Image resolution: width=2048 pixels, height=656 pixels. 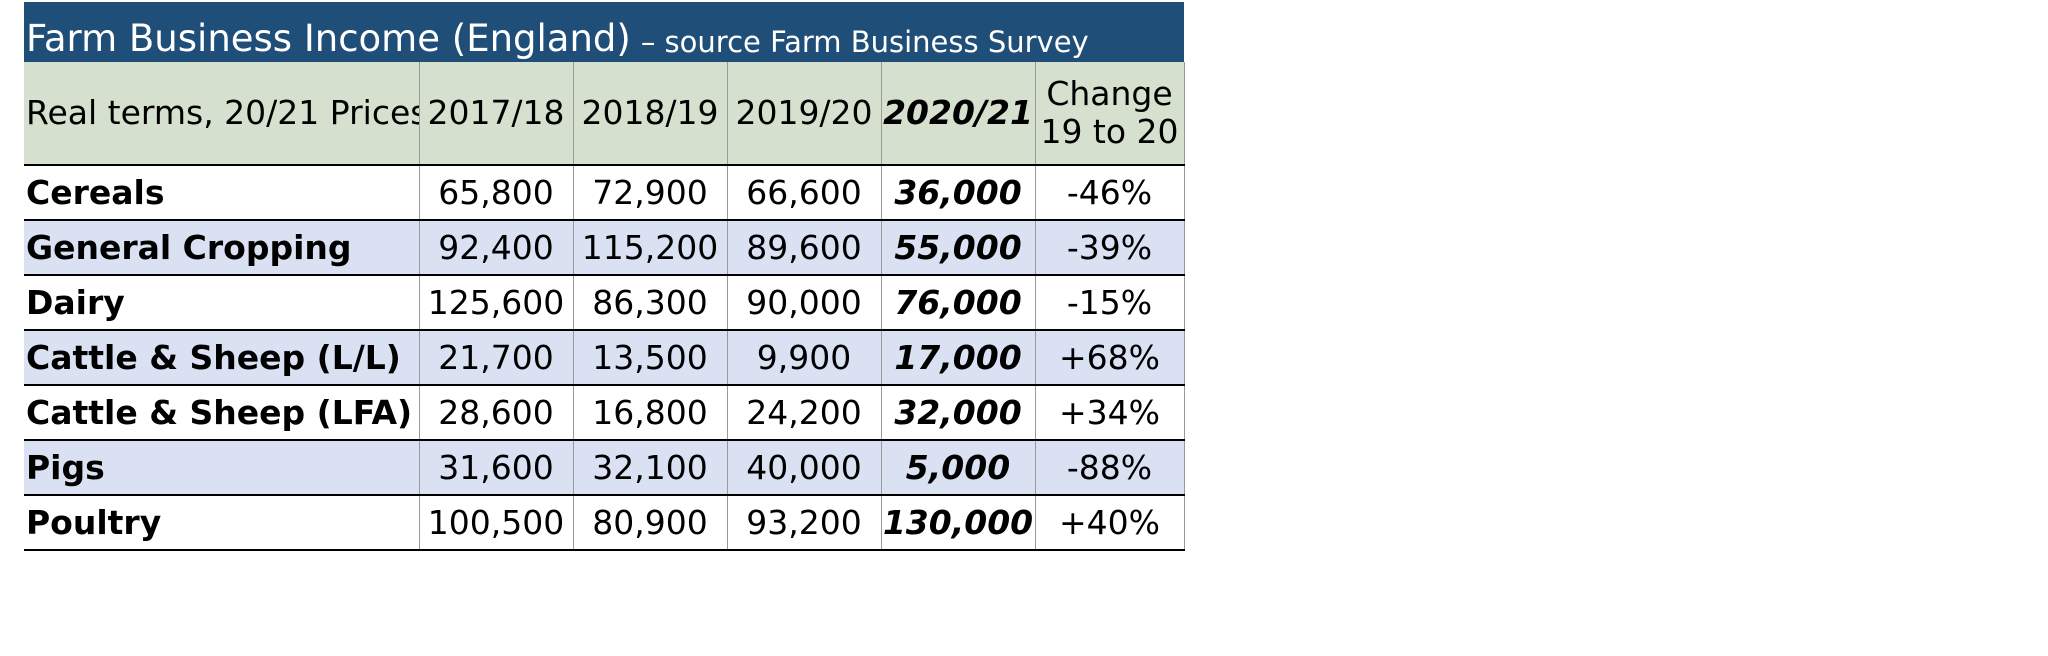 I want to click on header-year-cell: 2019/20, so click(x=803, y=113).